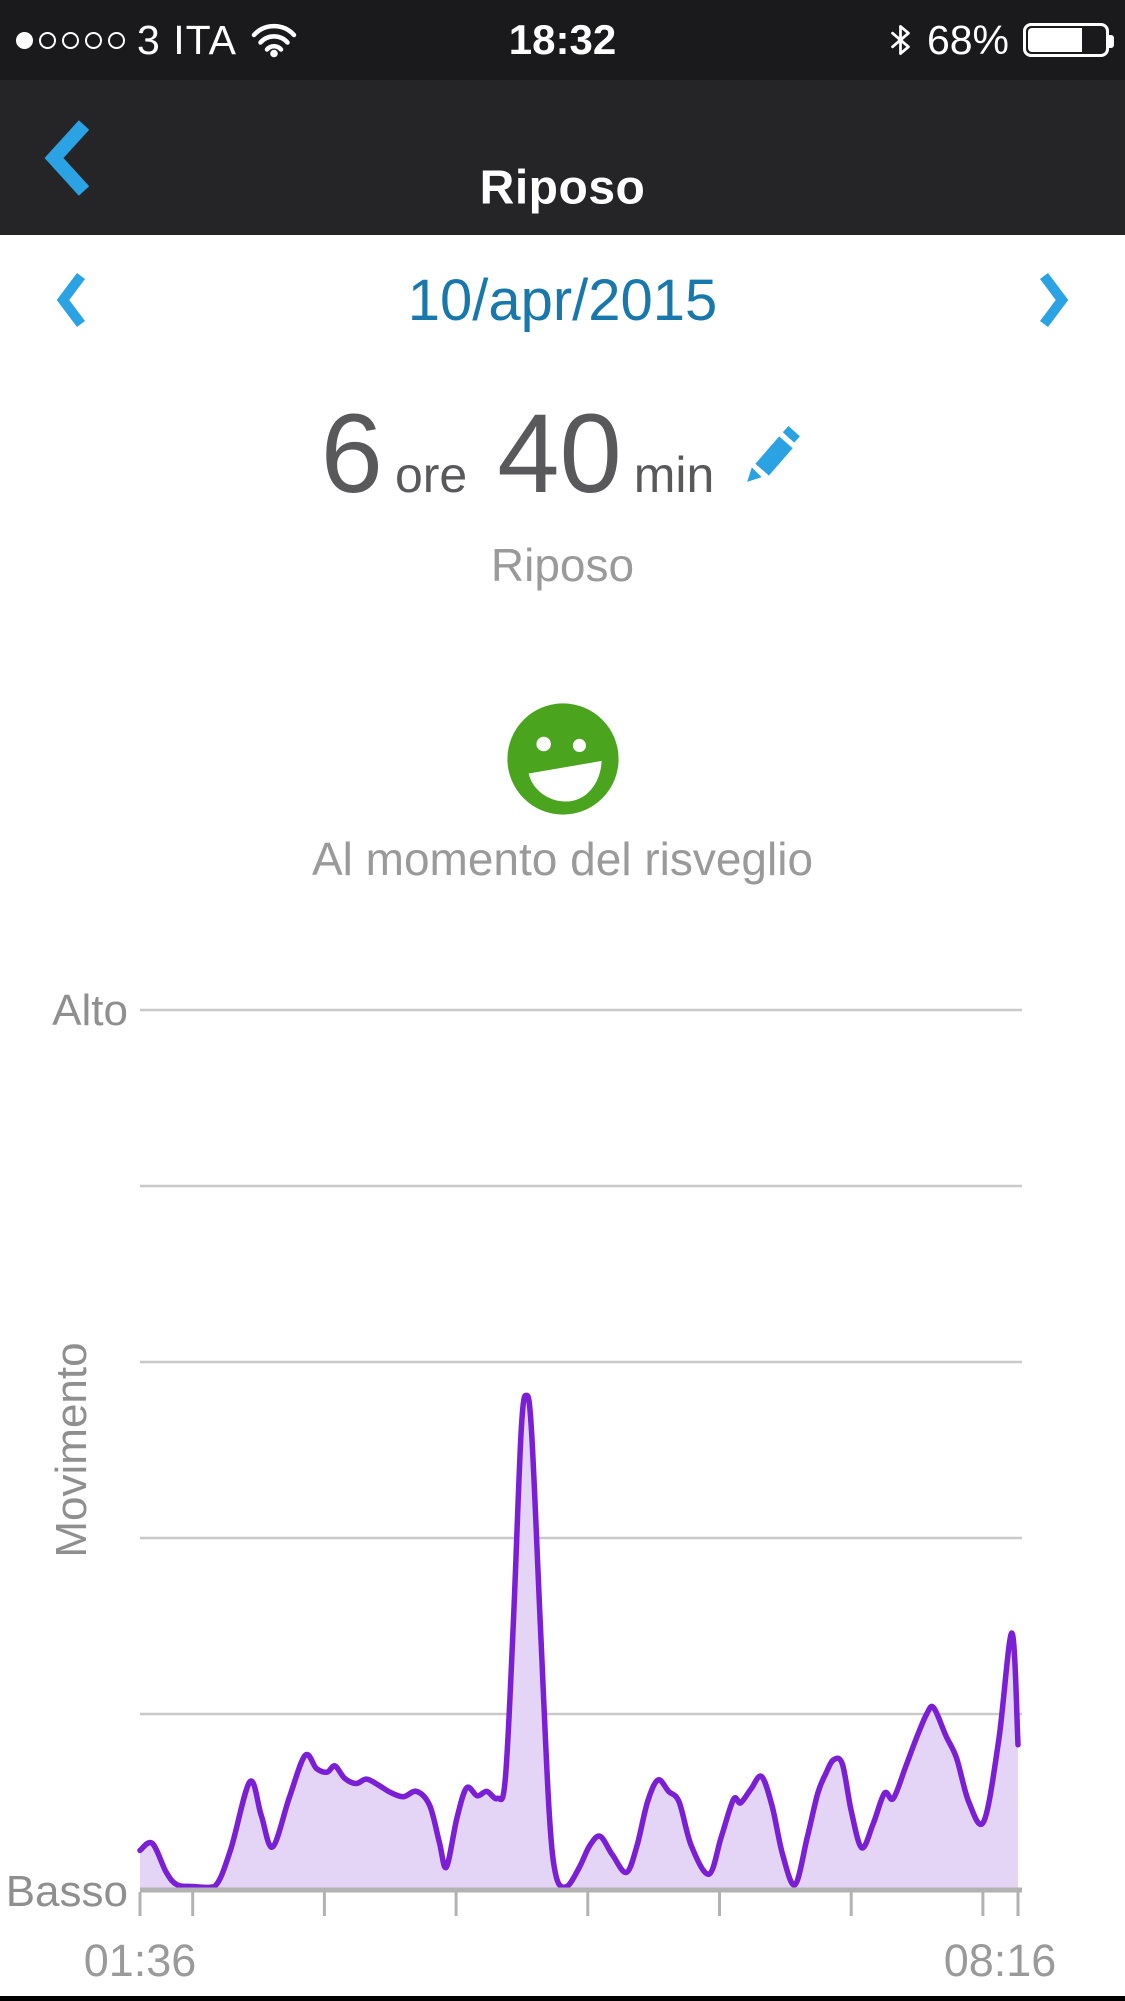 The width and height of the screenshot is (1125, 2001). I want to click on date-navigator: 10/apr/2015, so click(562, 300).